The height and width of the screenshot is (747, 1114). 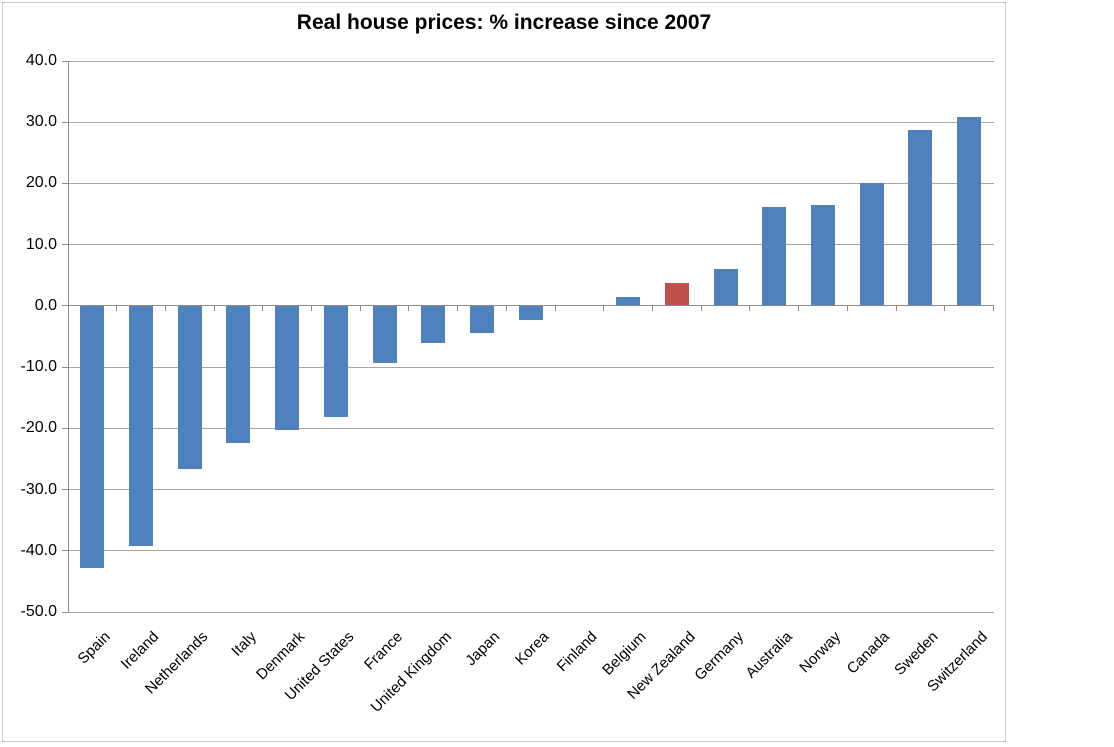 I want to click on x-axis-label: France, so click(x=383, y=651).